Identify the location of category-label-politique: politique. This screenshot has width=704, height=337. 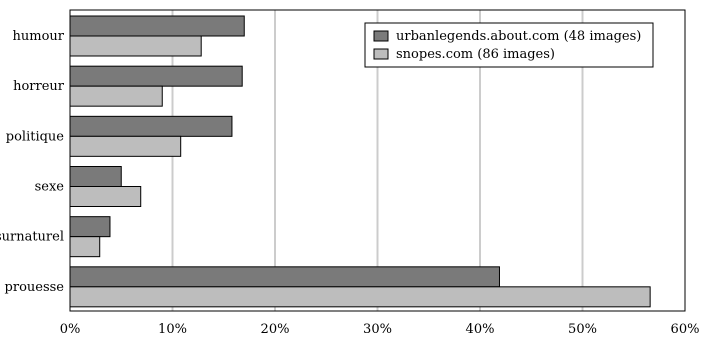
(35, 136).